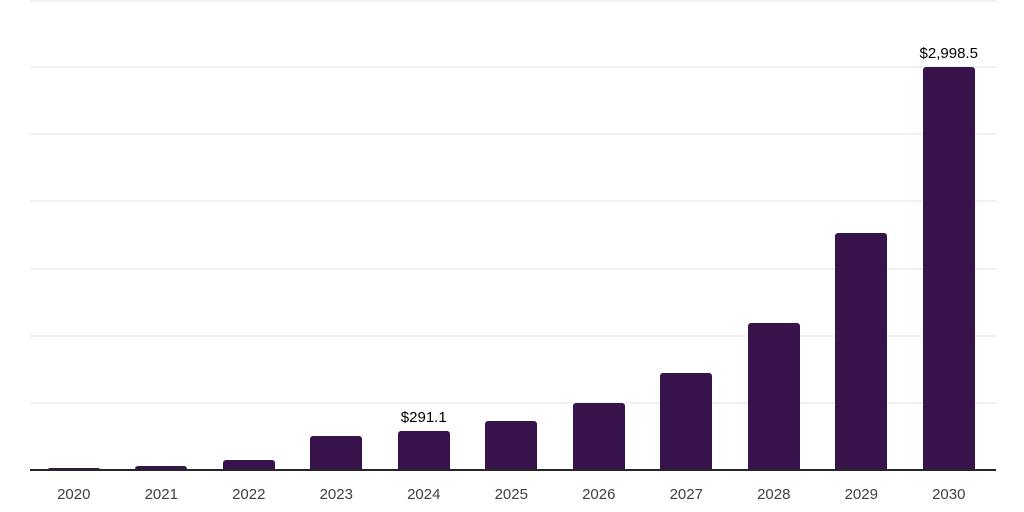 Image resolution: width=1024 pixels, height=512 pixels. Describe the element at coordinates (423, 450) in the screenshot. I see `bar-2024` at that location.